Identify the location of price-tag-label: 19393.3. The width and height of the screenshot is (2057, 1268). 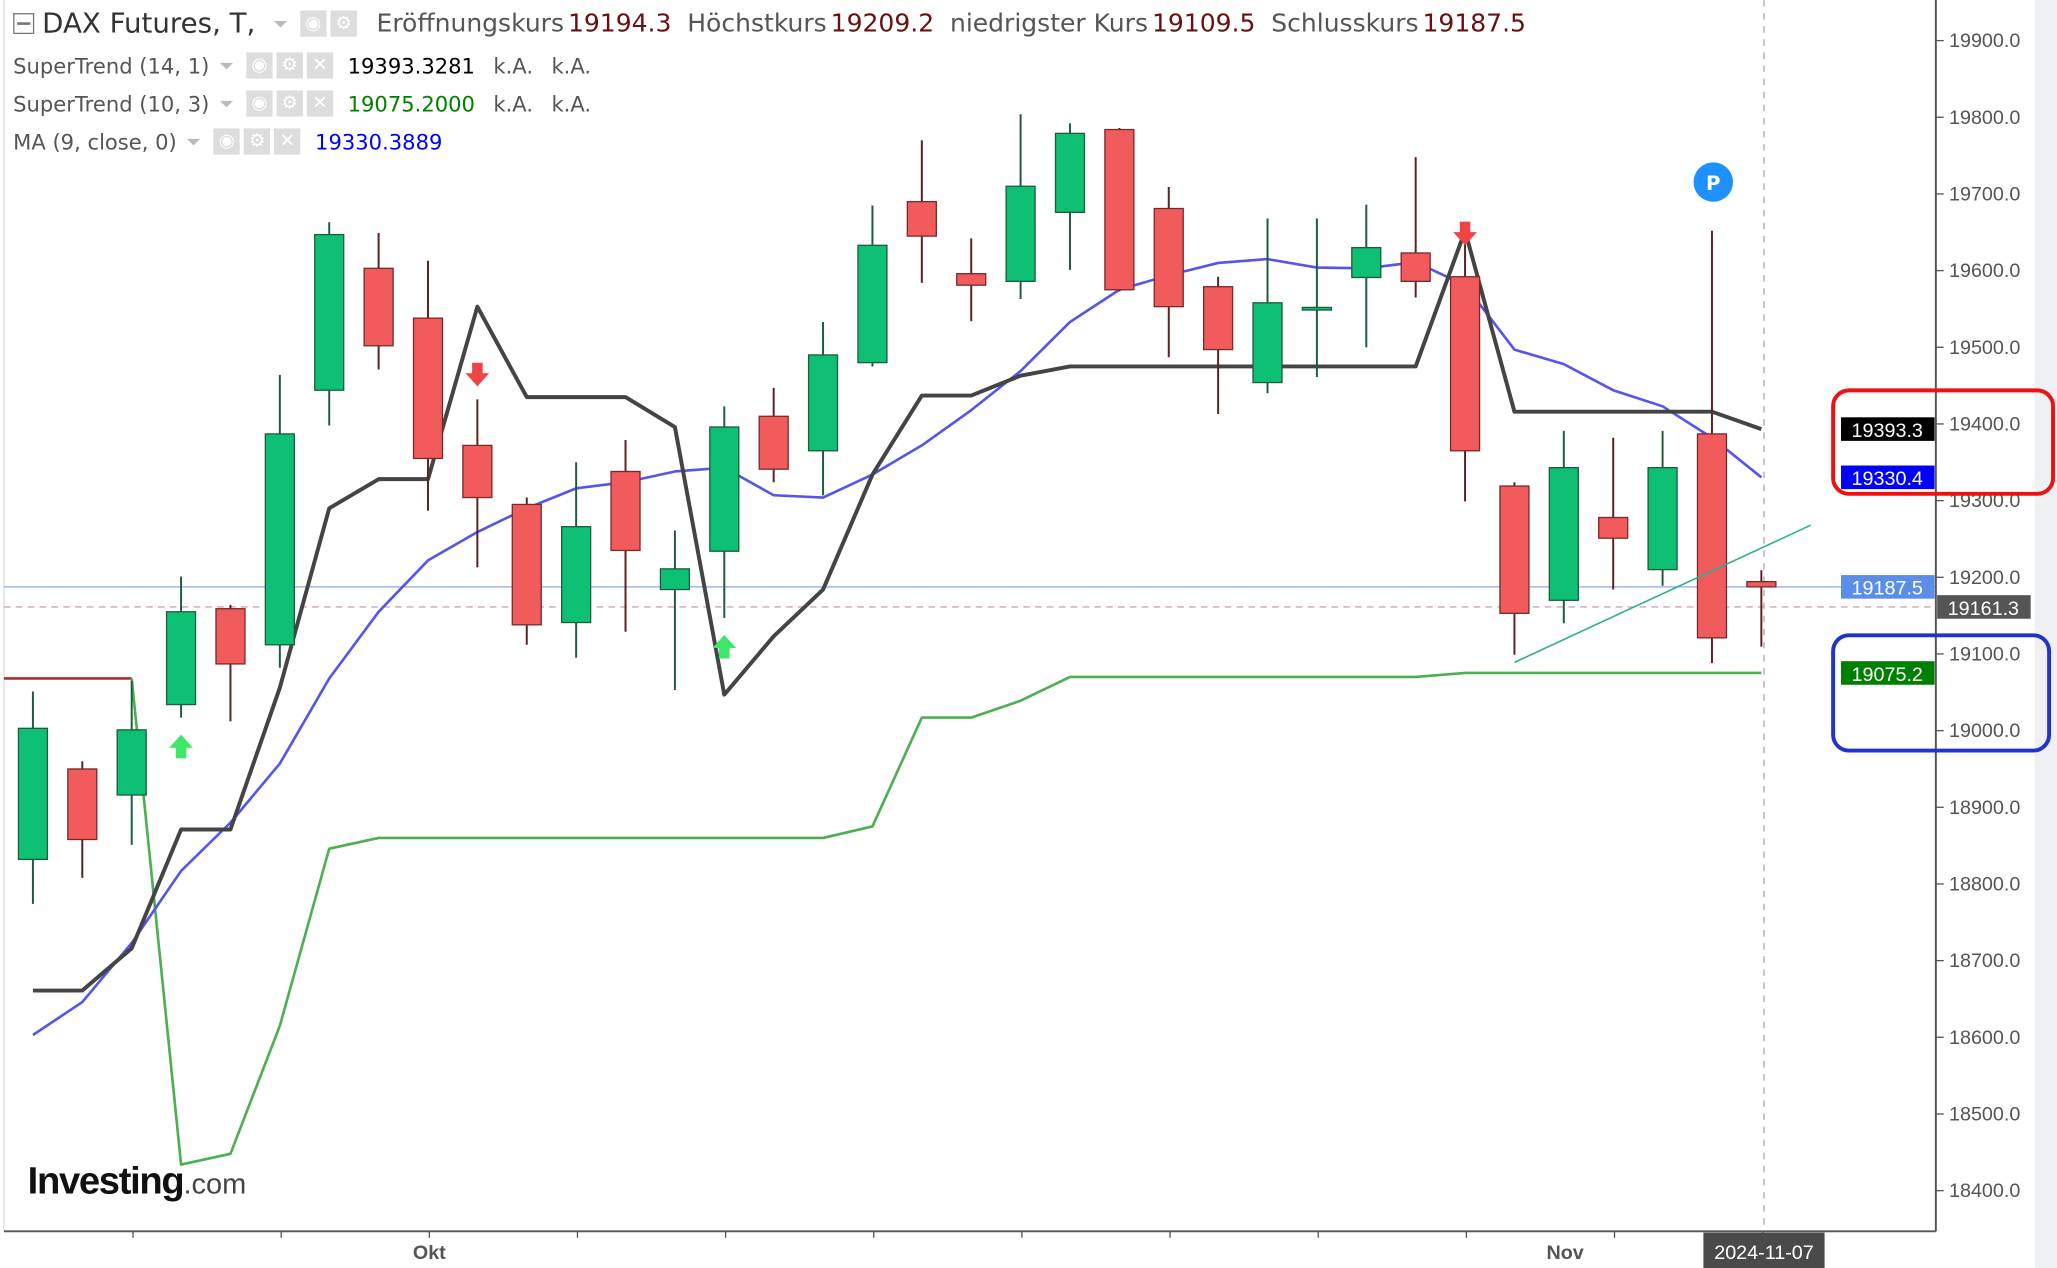
(1887, 431).